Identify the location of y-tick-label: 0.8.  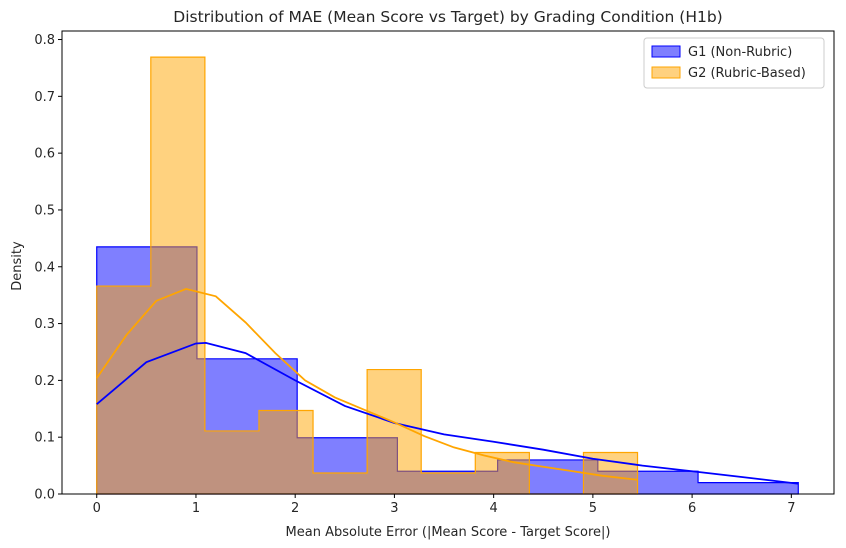
(44, 40).